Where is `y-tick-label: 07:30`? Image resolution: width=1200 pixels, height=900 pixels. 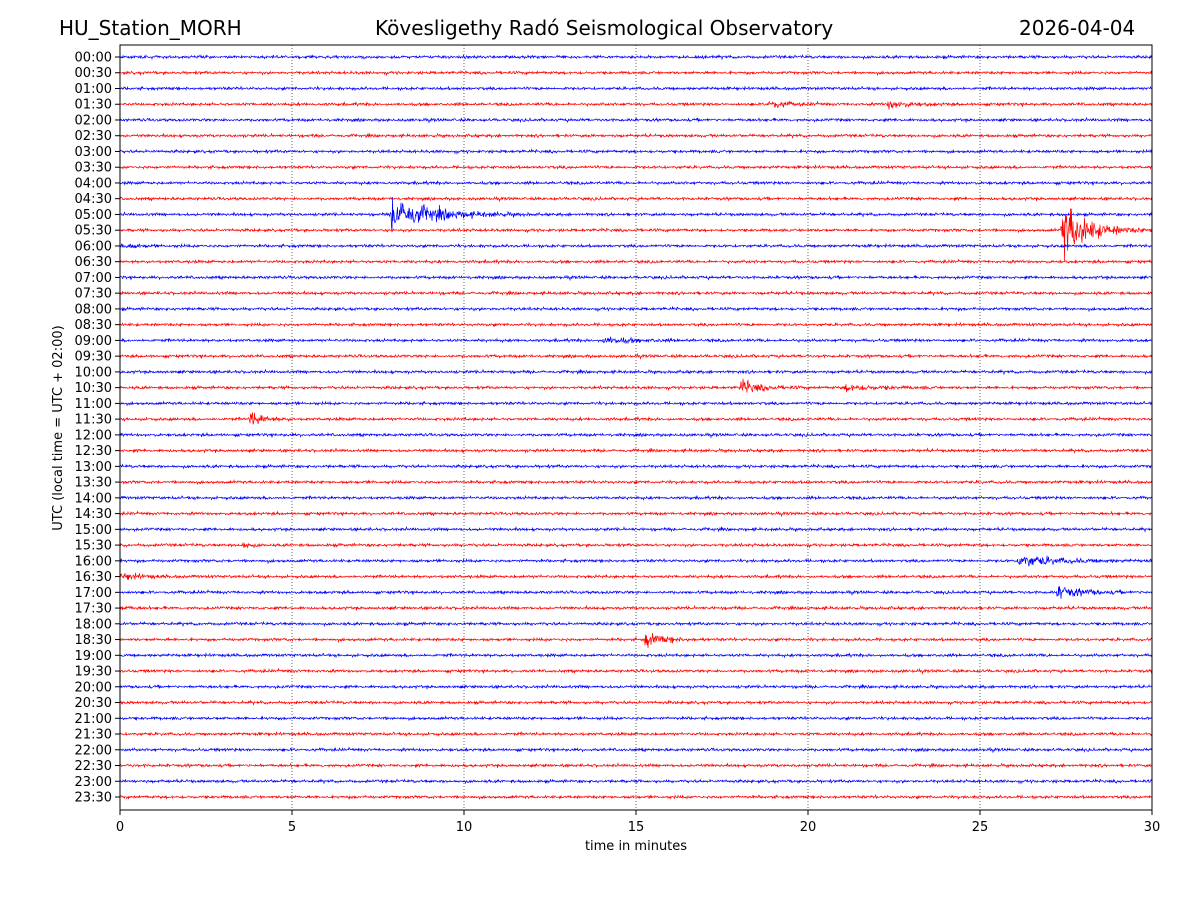 y-tick-label: 07:30 is located at coordinates (93, 294).